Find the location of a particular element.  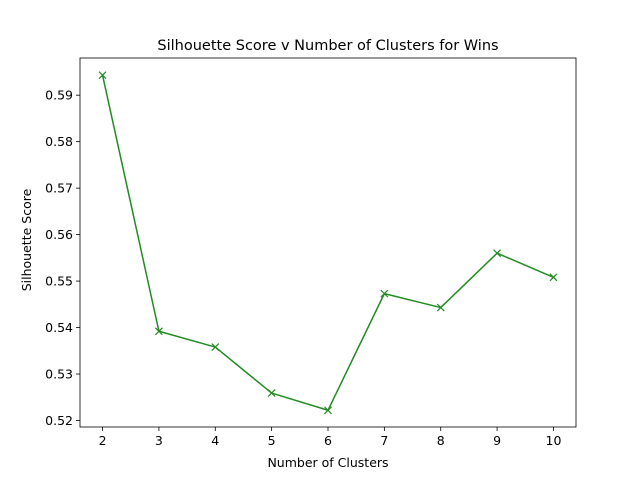

y-tick-label: 0.52 is located at coordinates (59, 420).